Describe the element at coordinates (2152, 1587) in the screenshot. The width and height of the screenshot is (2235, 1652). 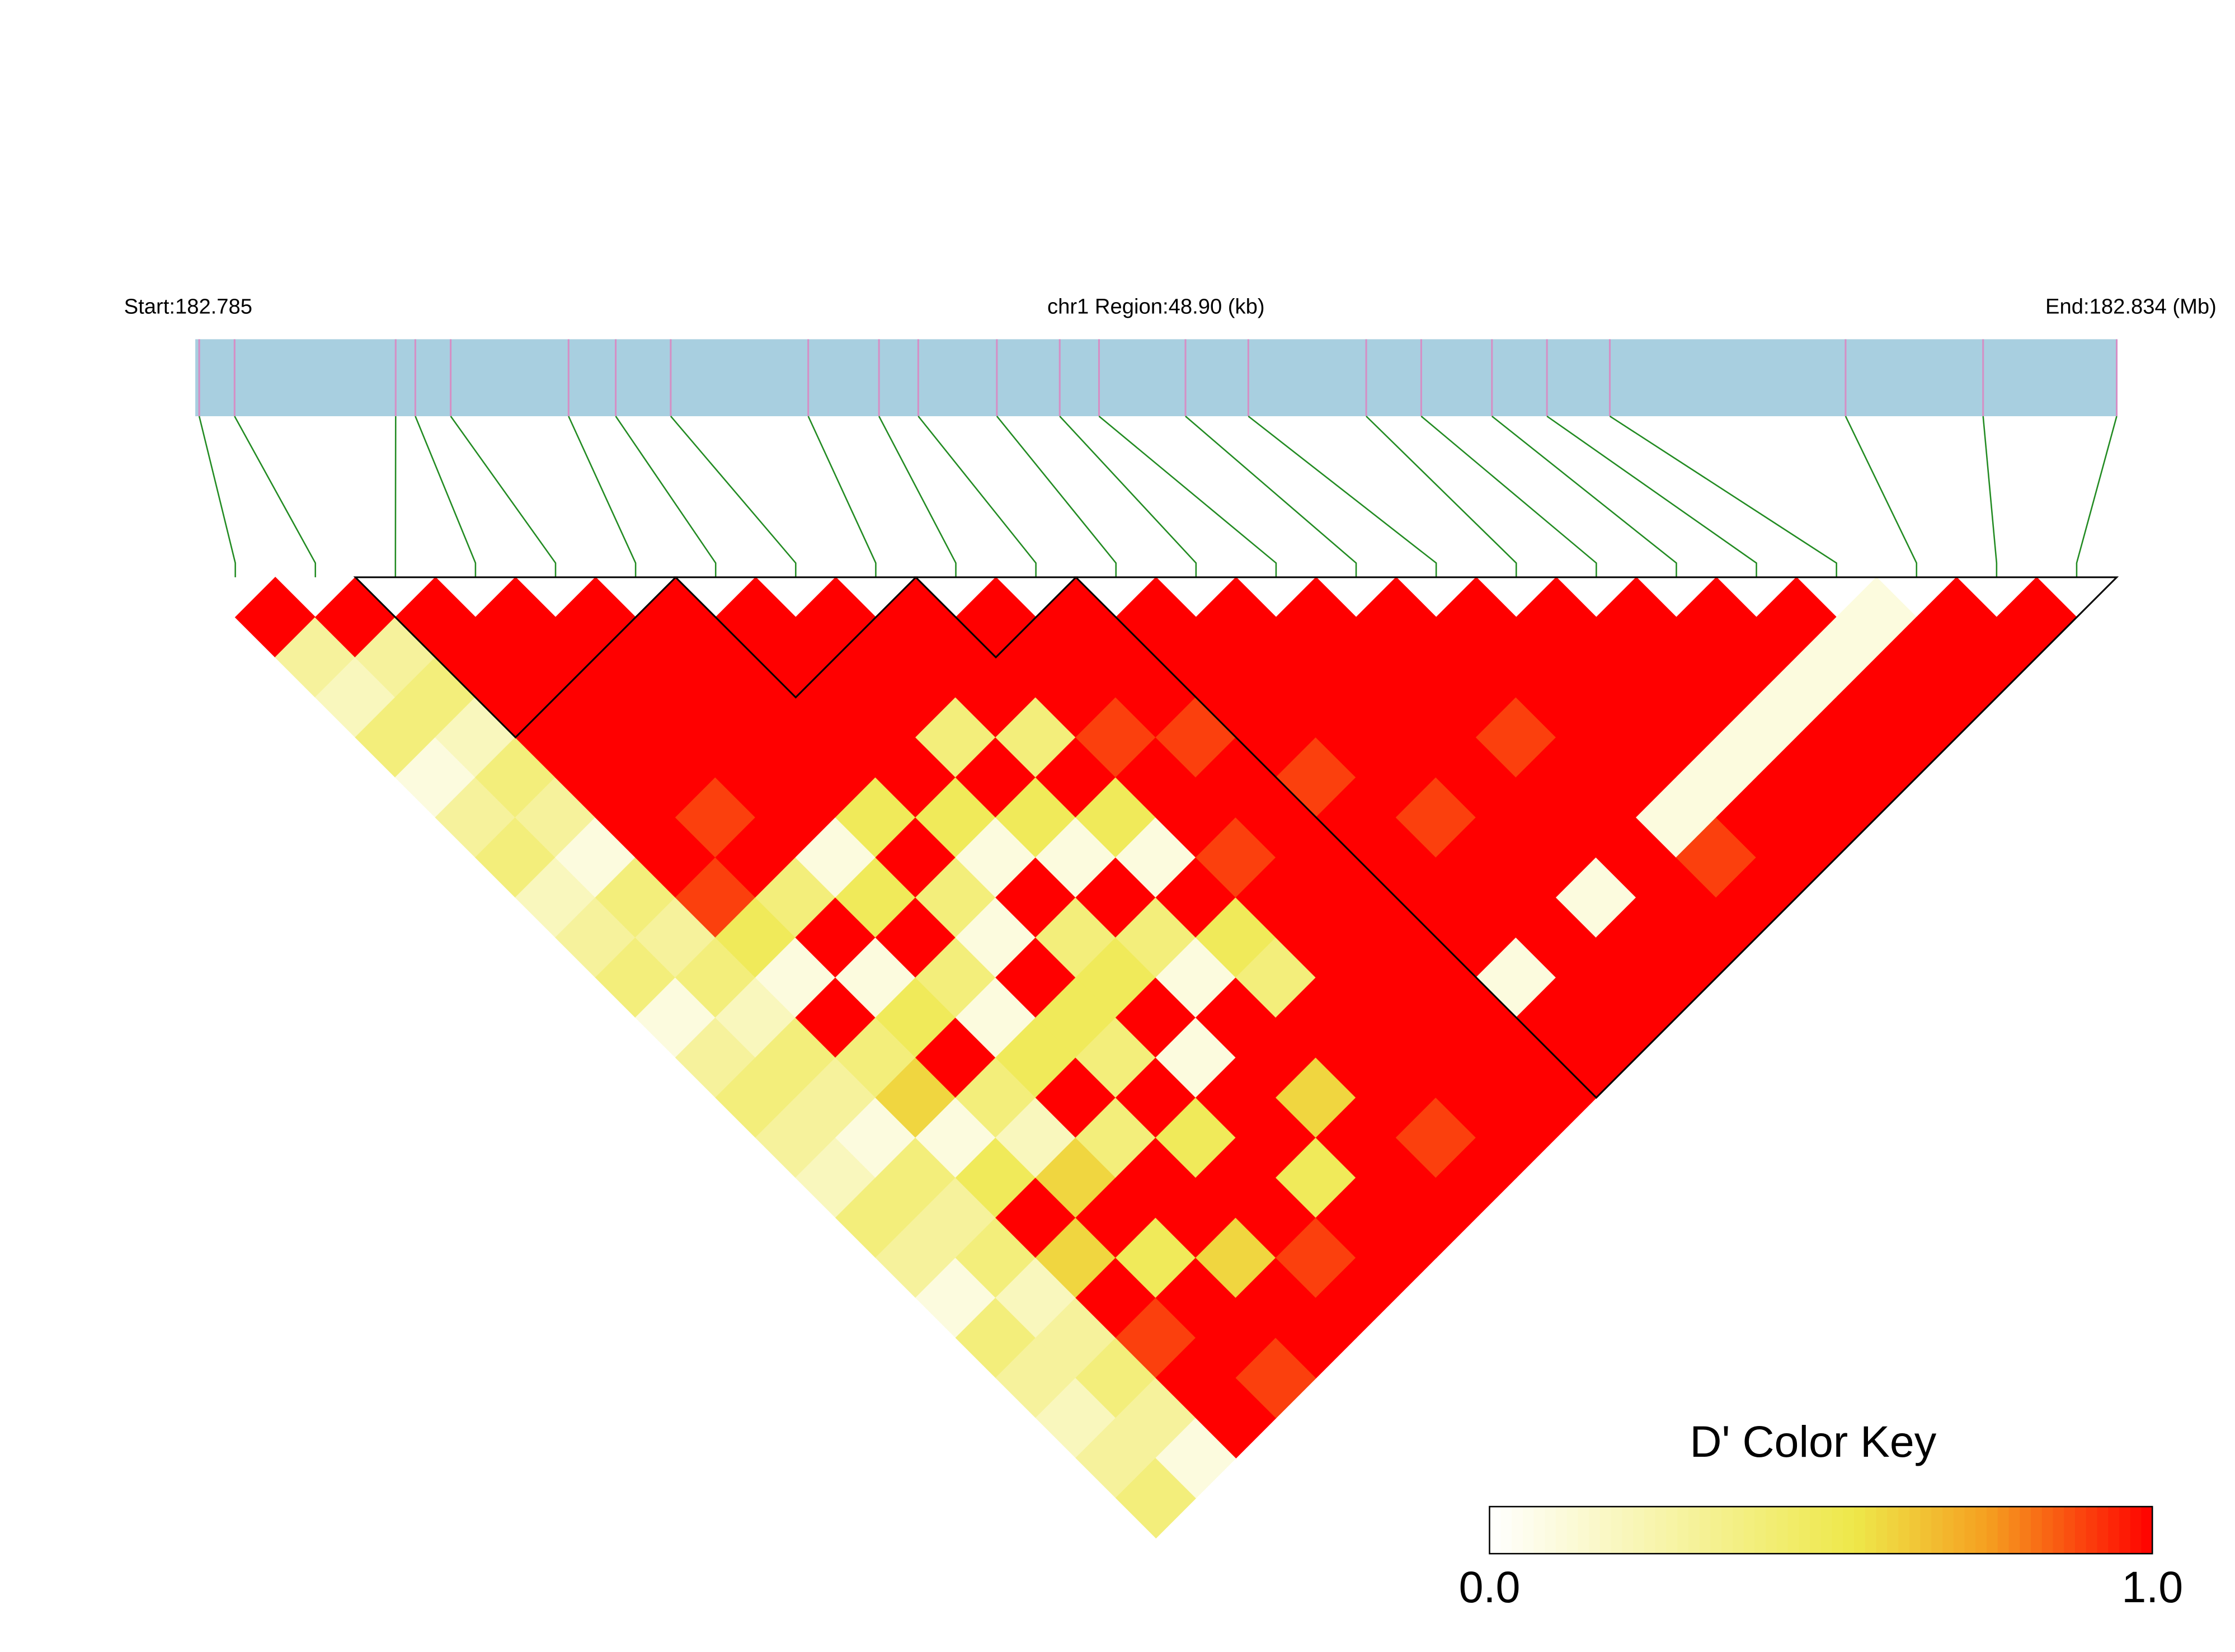
I see `key-tick-label: 1.0` at that location.